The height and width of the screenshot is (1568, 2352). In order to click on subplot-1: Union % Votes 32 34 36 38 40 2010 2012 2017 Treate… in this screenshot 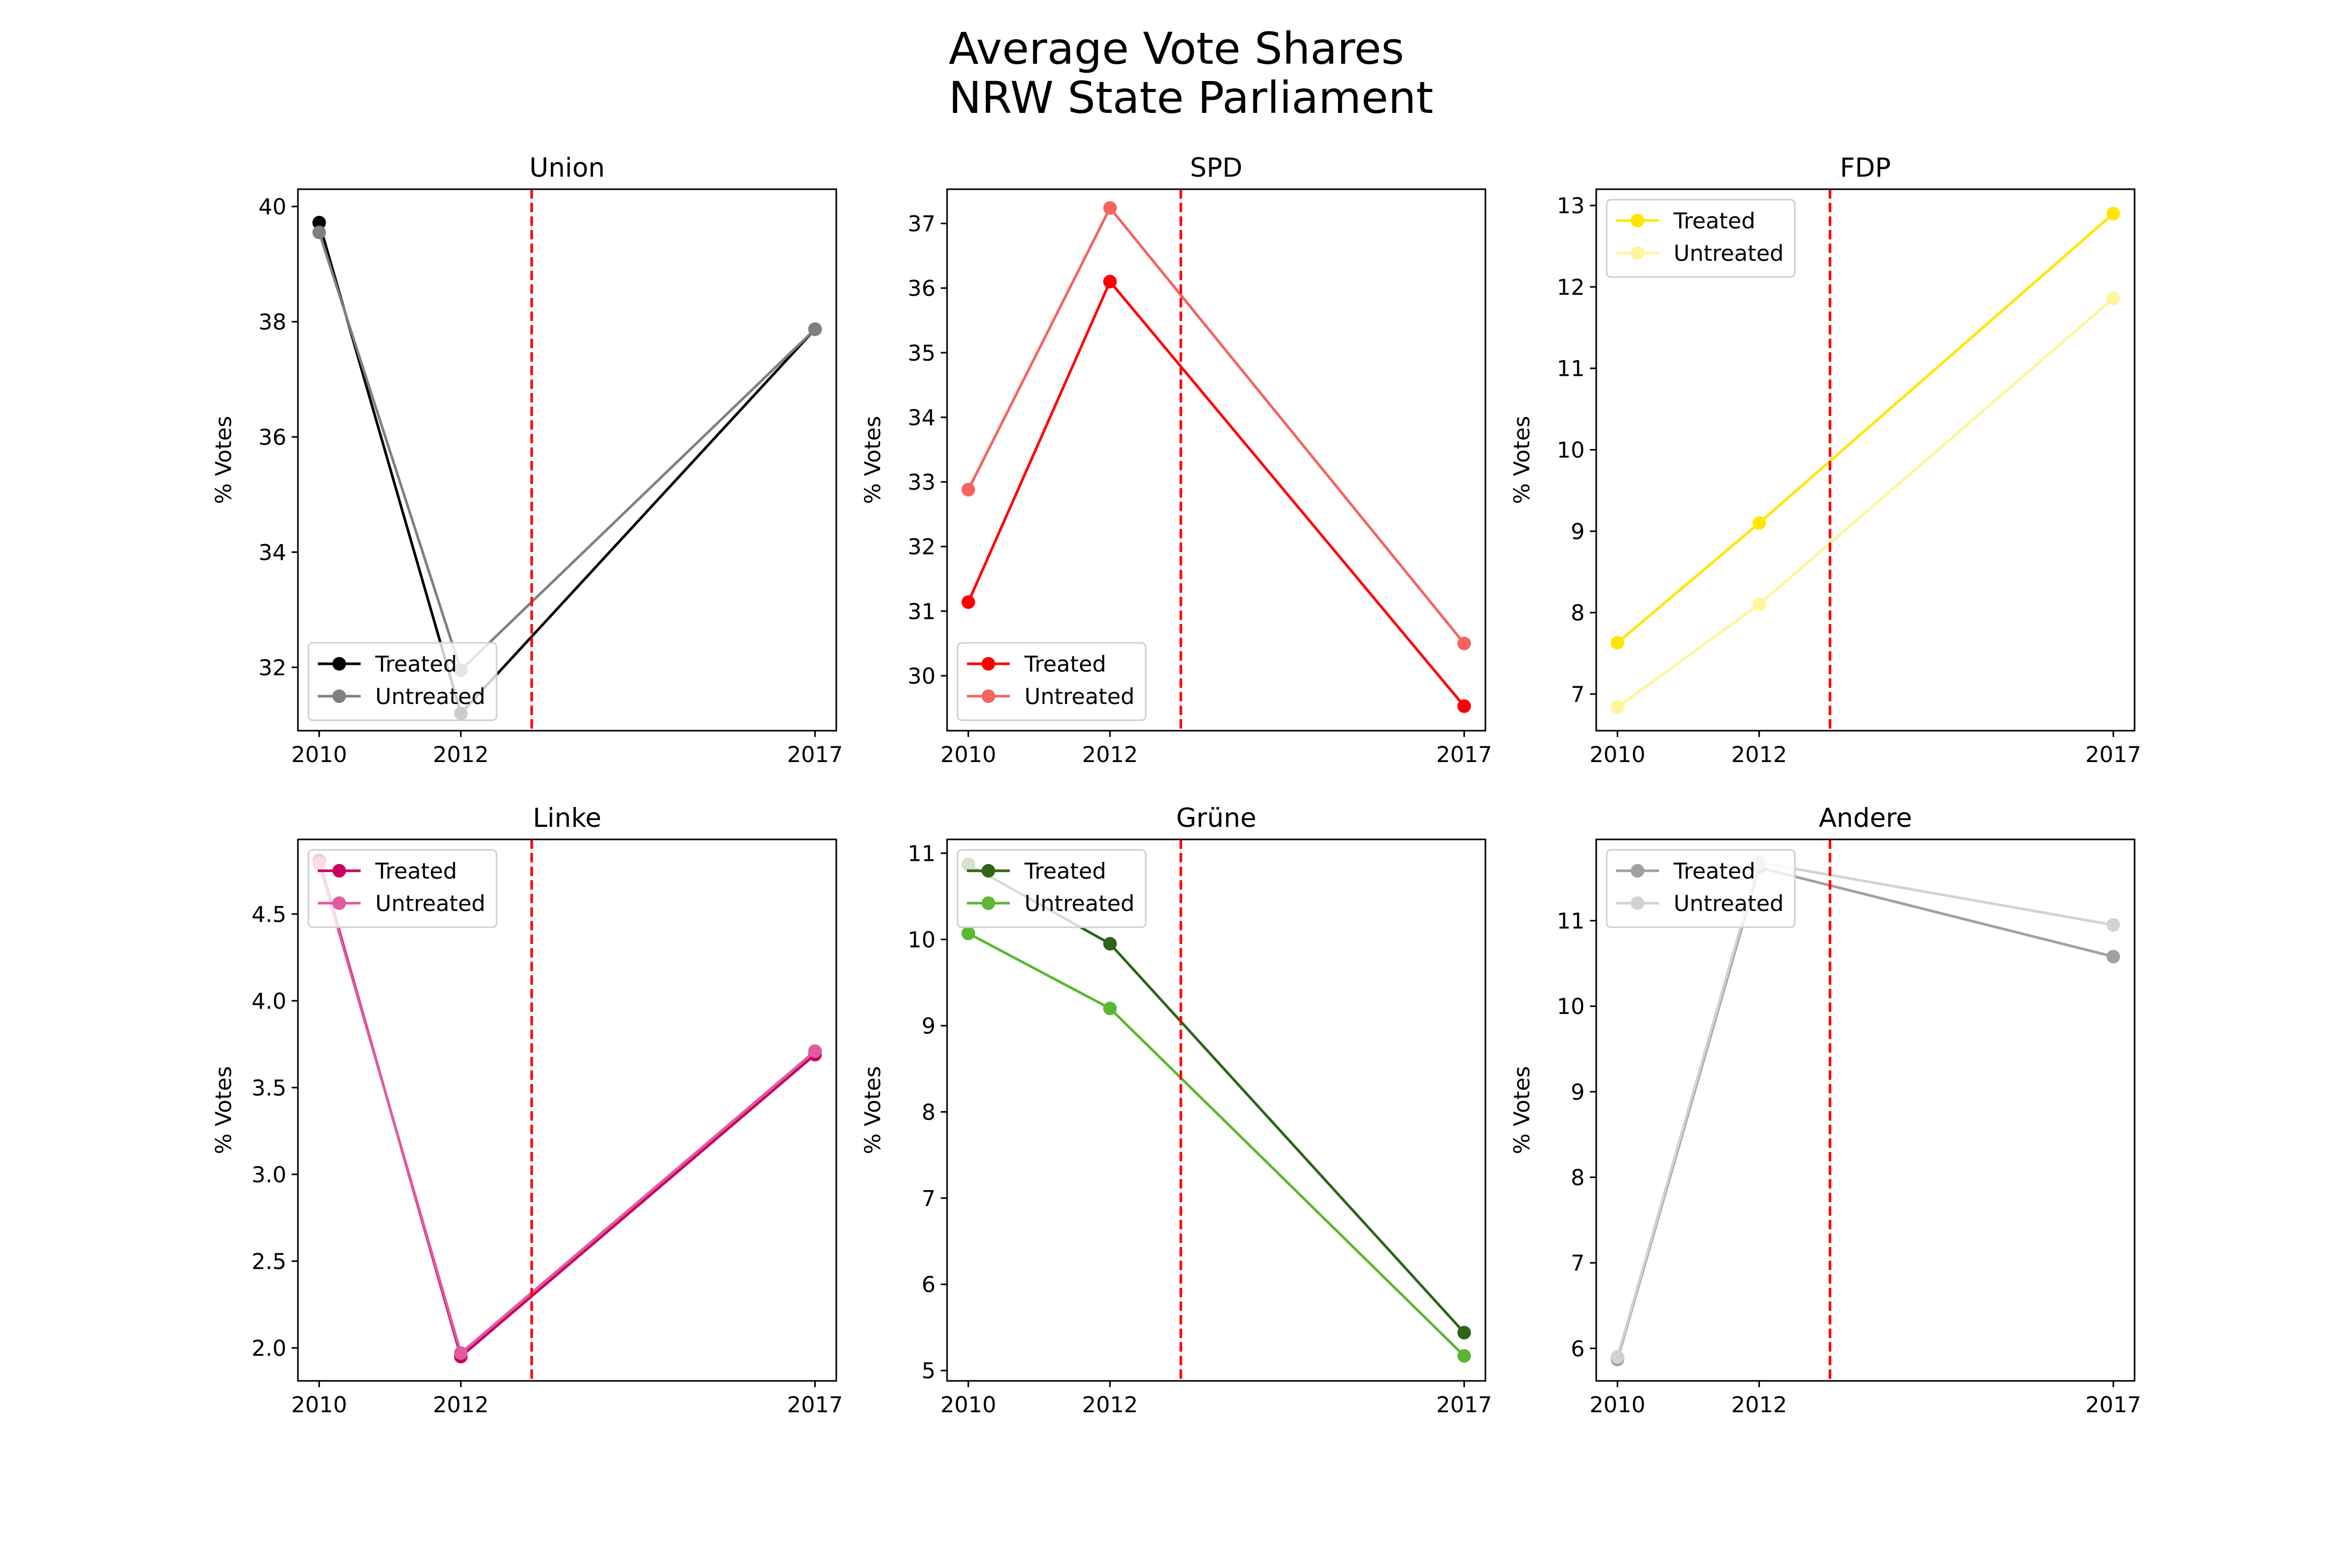, I will do `click(527, 460)`.